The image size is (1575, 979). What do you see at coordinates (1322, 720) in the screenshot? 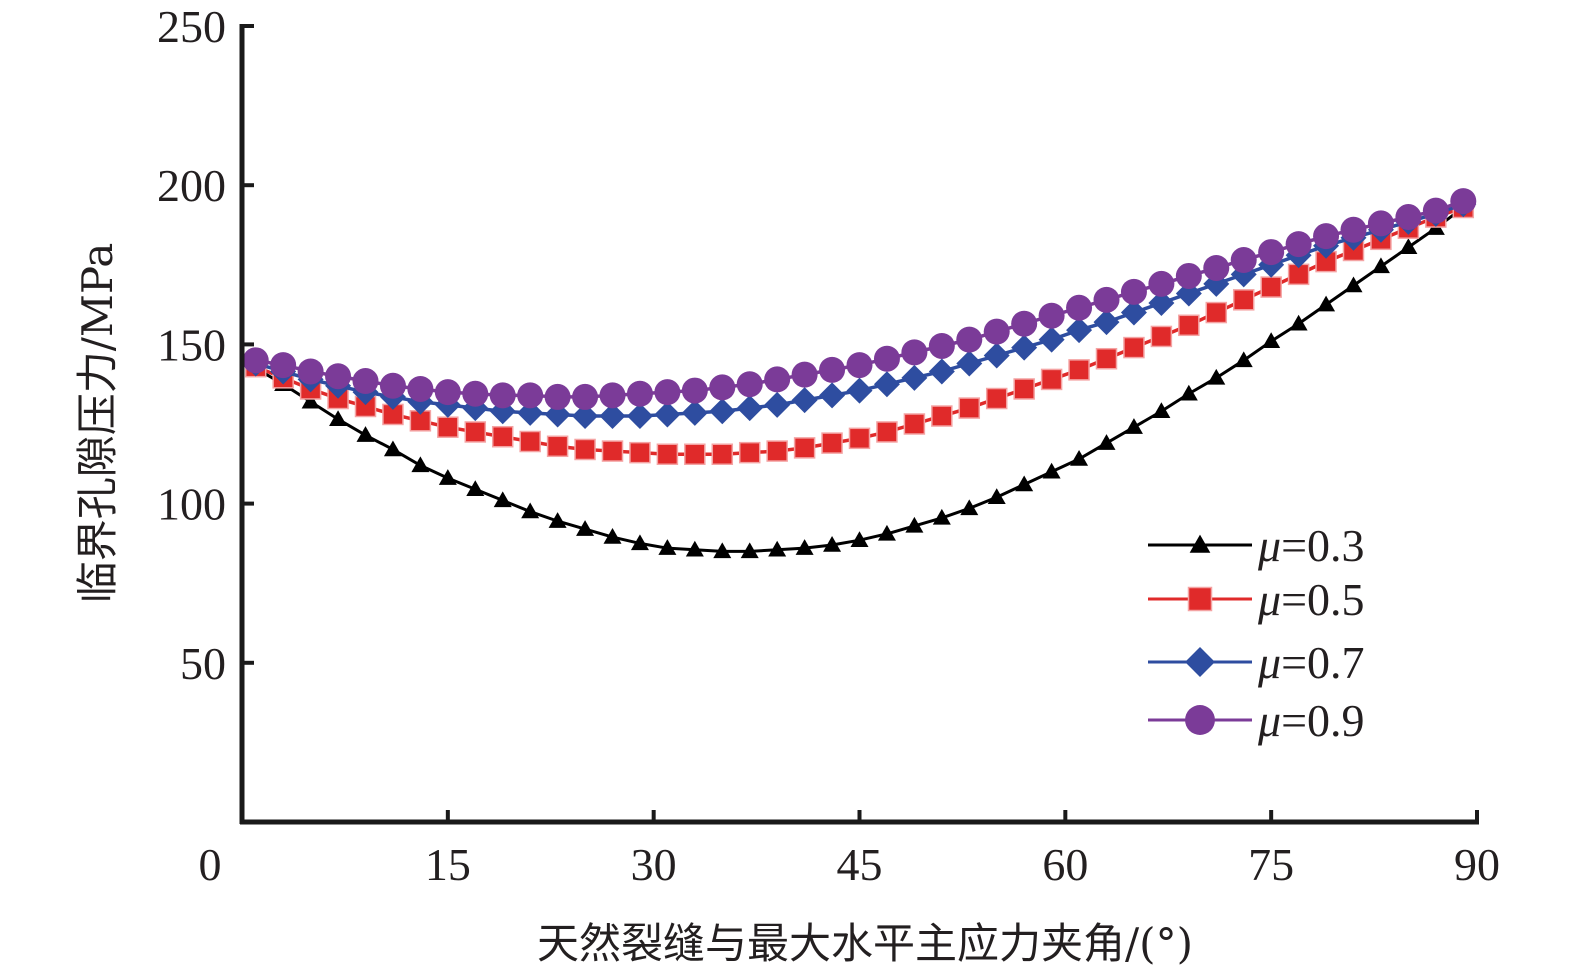
I see `legend-value: =0.9` at bounding box center [1322, 720].